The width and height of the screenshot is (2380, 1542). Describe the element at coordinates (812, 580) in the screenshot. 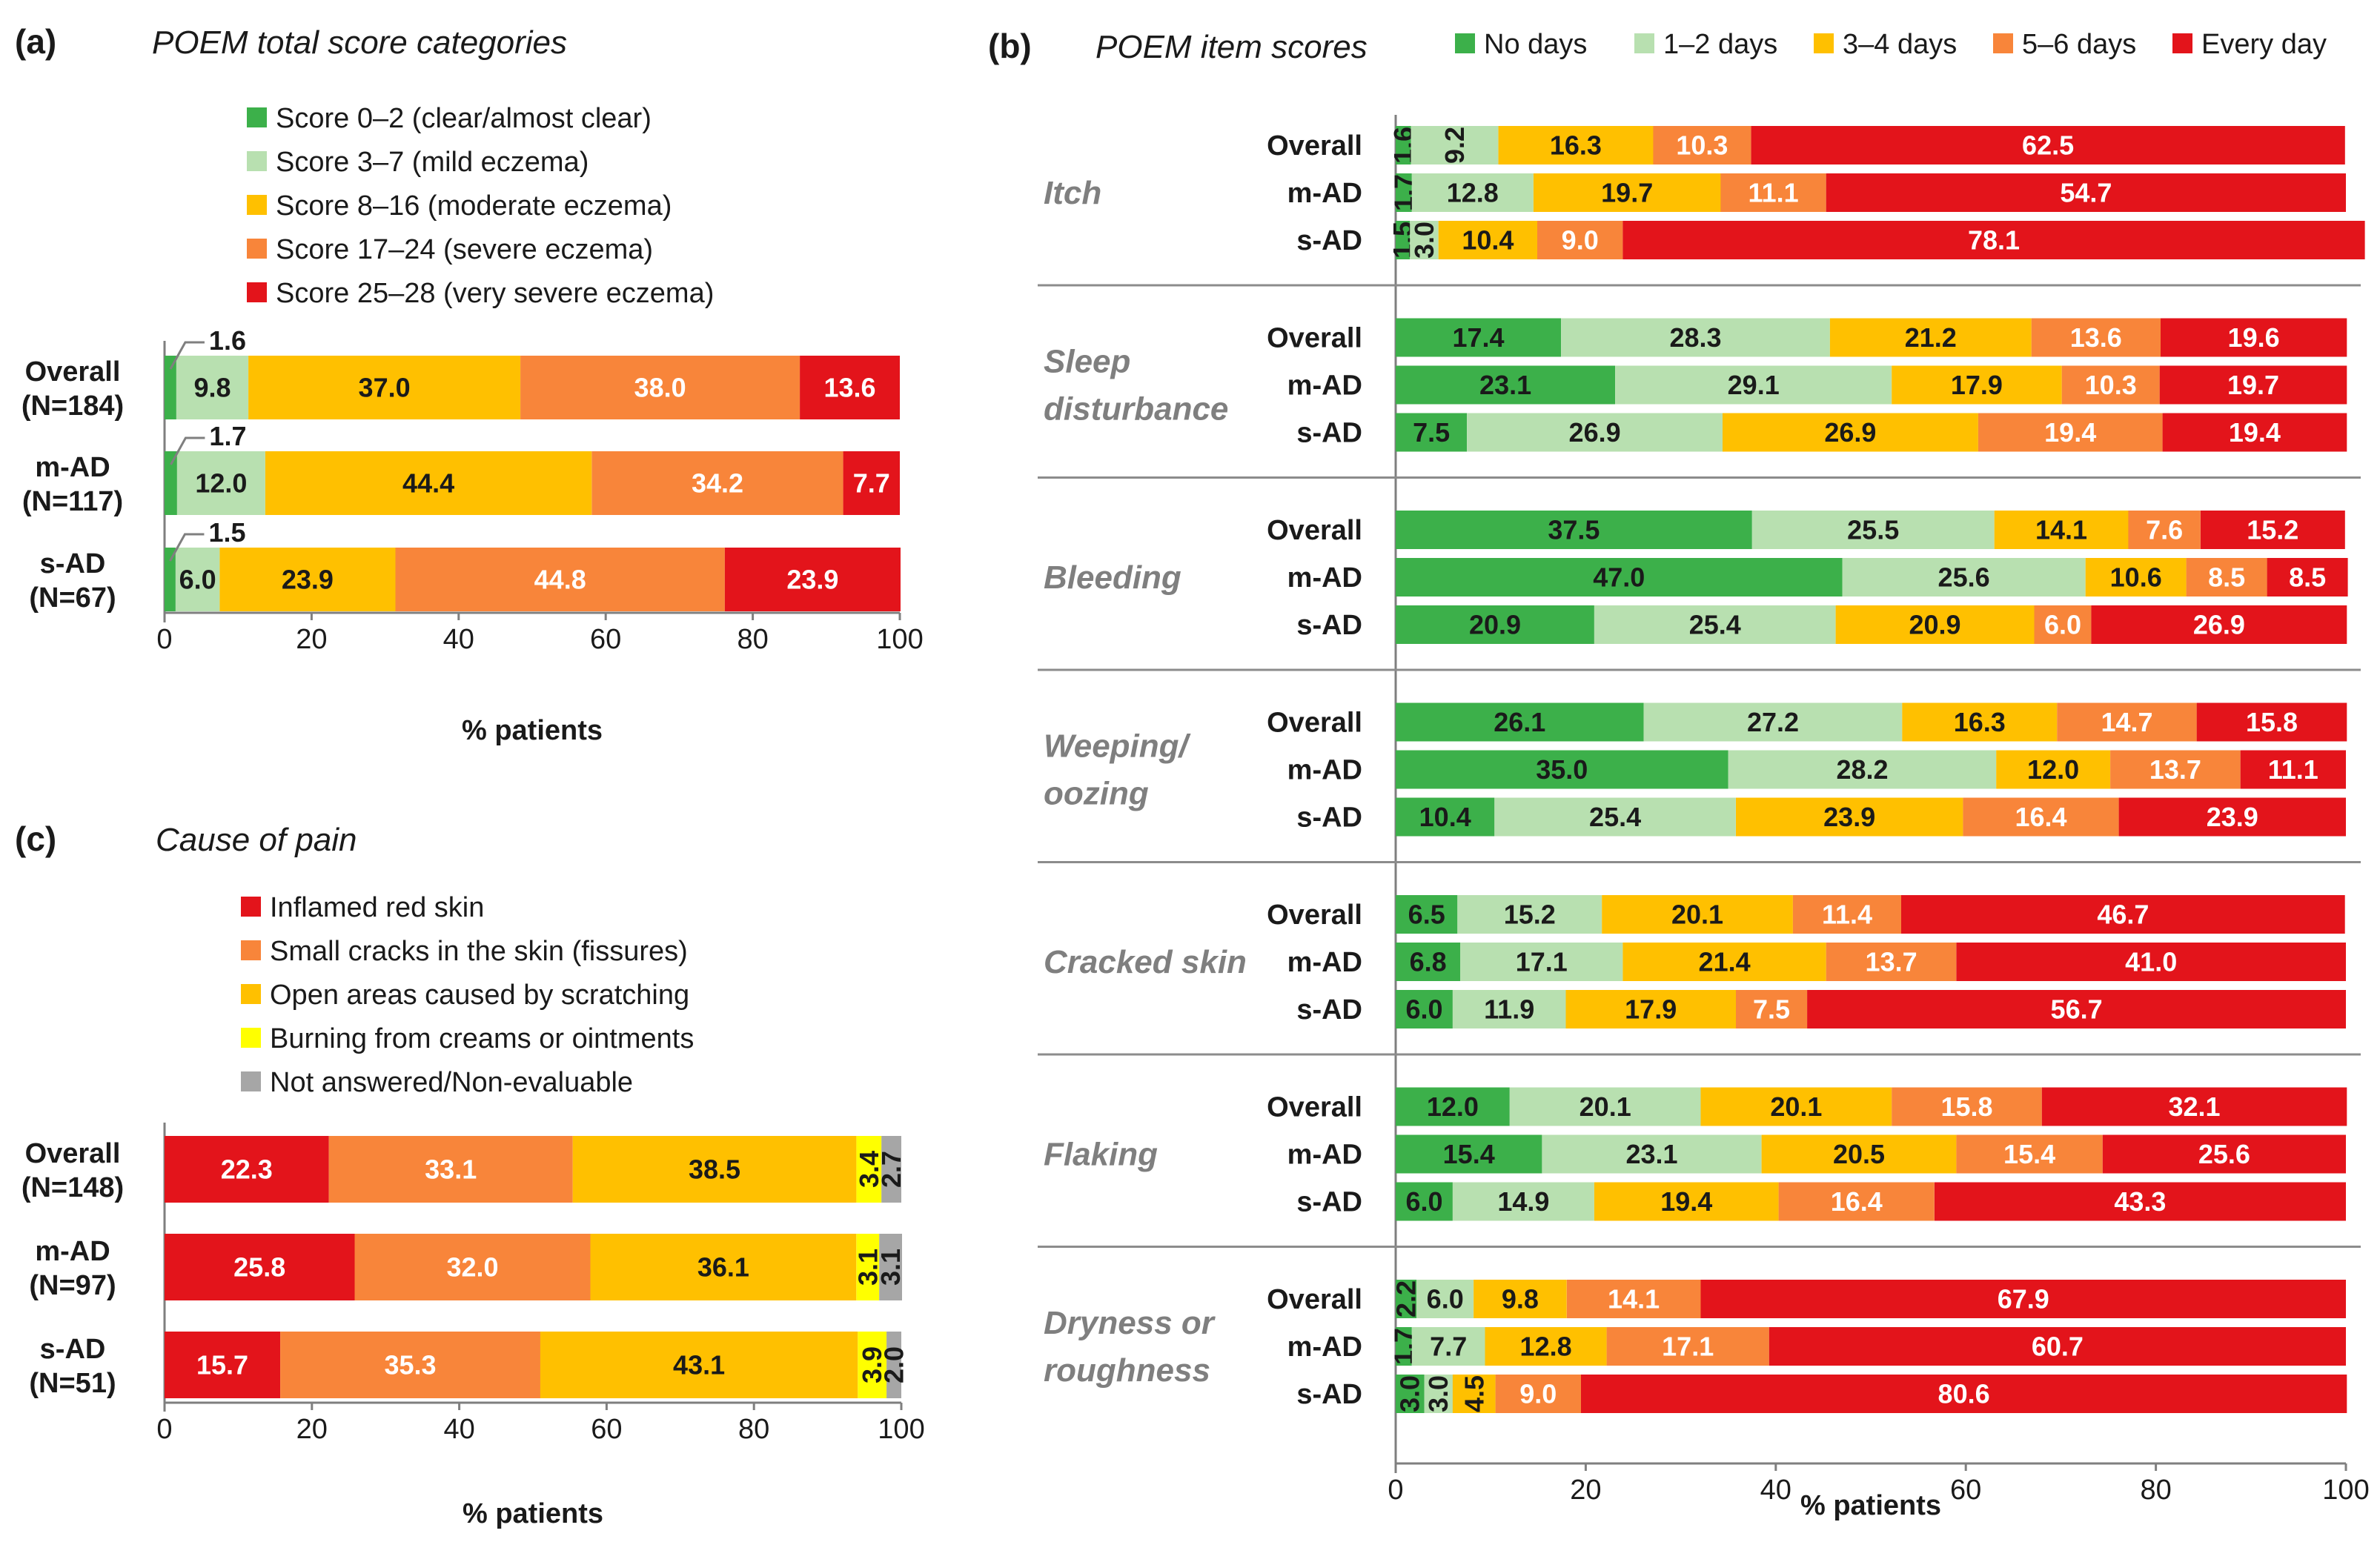

I see `panel-a-row-2-value-4: 23.9` at that location.